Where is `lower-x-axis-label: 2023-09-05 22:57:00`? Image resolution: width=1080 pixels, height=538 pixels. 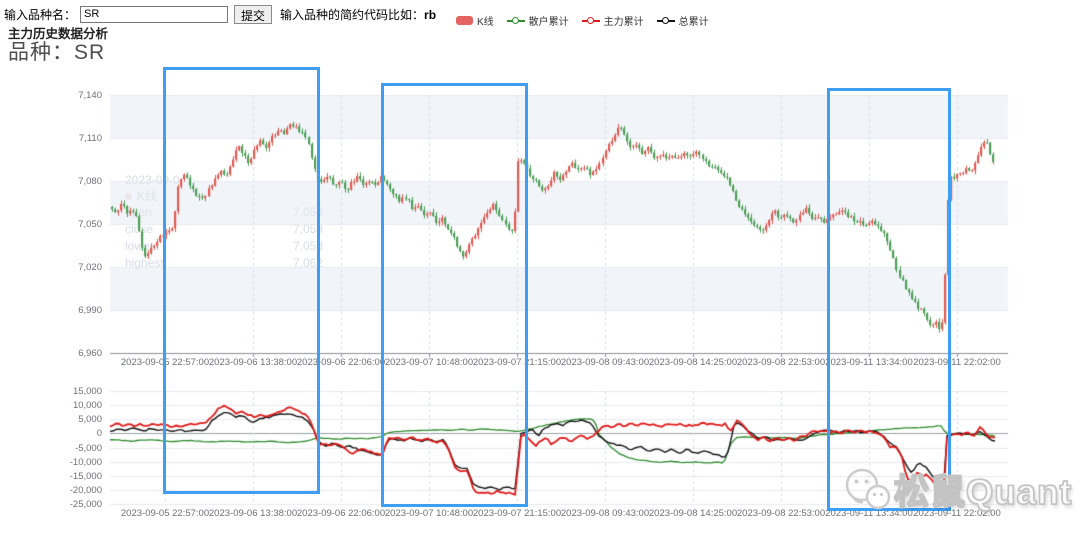
lower-x-axis-label: 2023-09-05 22:57:00 is located at coordinates (165, 513).